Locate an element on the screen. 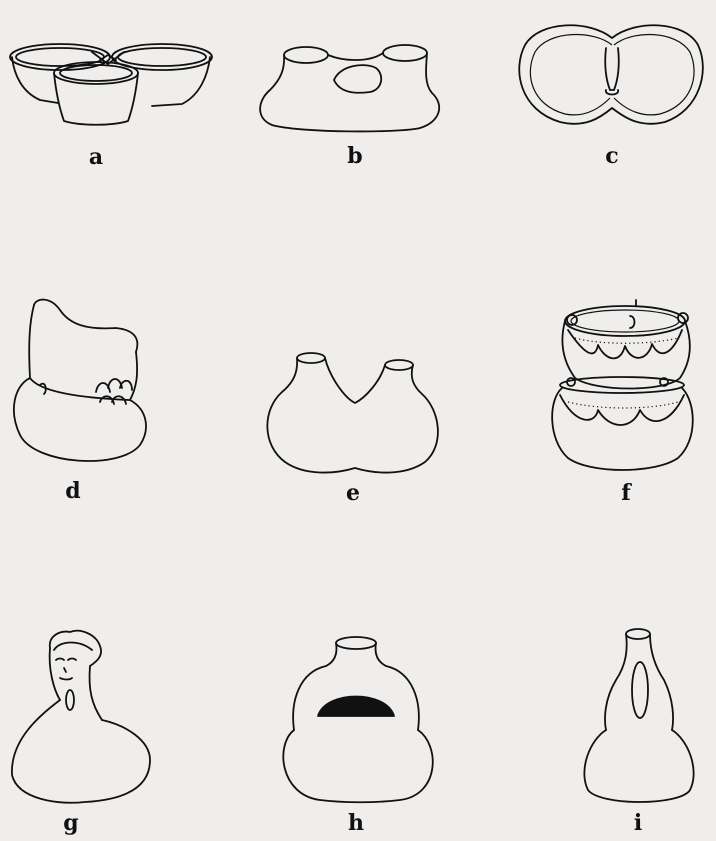  figure-label-e: e is located at coordinates (353, 493).